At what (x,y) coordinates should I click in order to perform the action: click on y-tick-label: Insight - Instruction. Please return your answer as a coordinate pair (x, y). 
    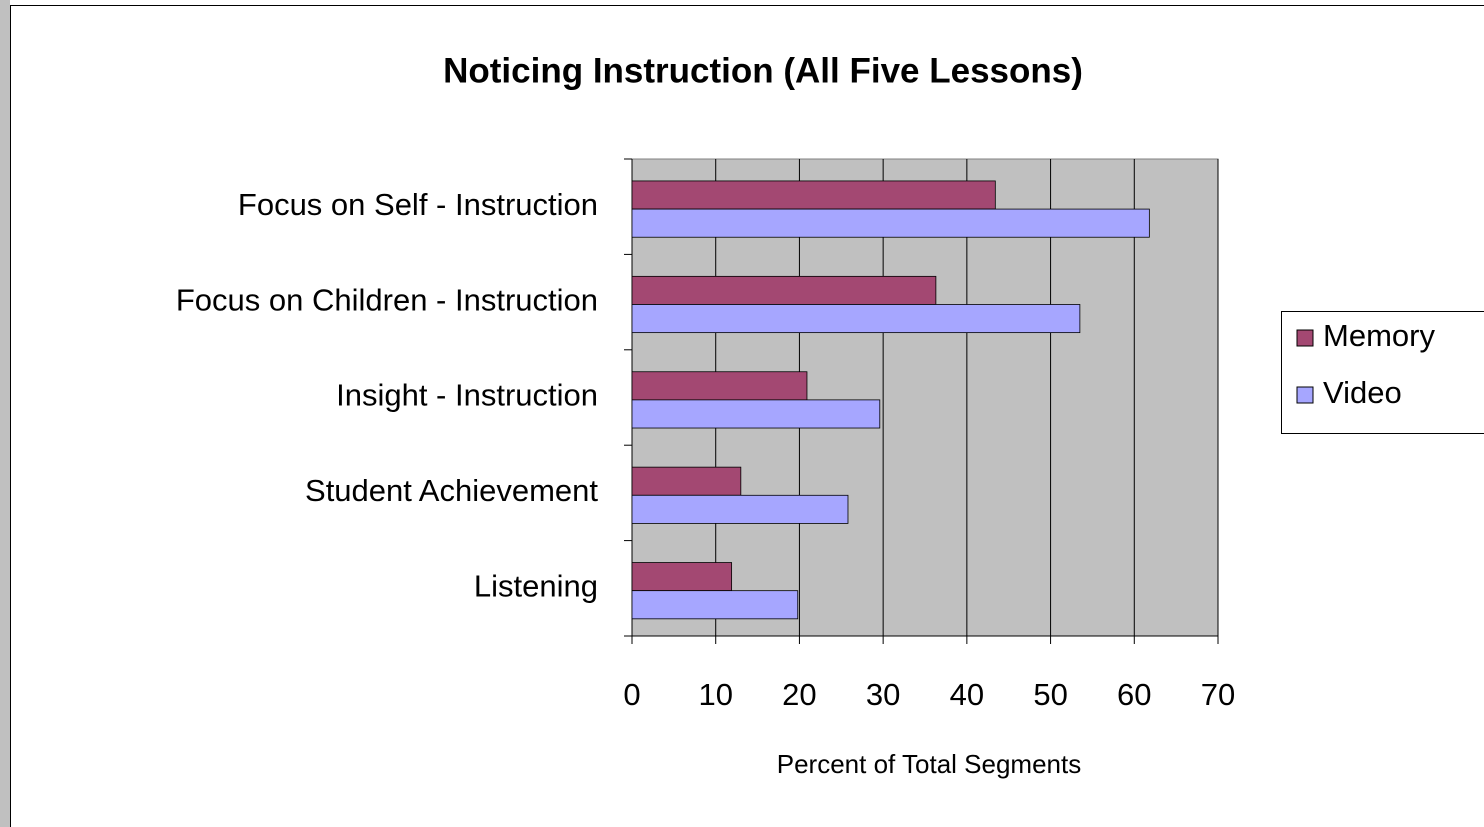
    Looking at the image, I should click on (467, 395).